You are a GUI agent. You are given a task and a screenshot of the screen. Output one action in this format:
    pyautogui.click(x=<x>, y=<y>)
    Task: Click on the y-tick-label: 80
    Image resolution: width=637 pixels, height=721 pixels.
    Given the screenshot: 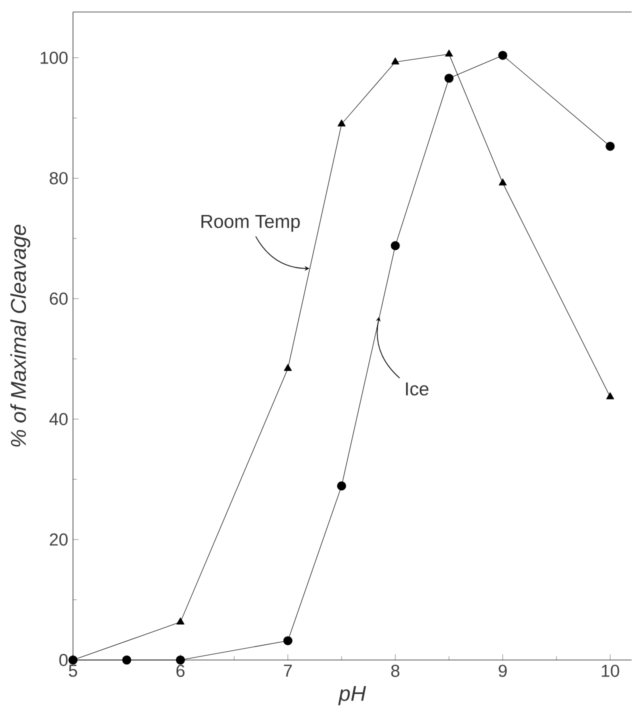 What is the action you would take?
    pyautogui.click(x=59, y=178)
    